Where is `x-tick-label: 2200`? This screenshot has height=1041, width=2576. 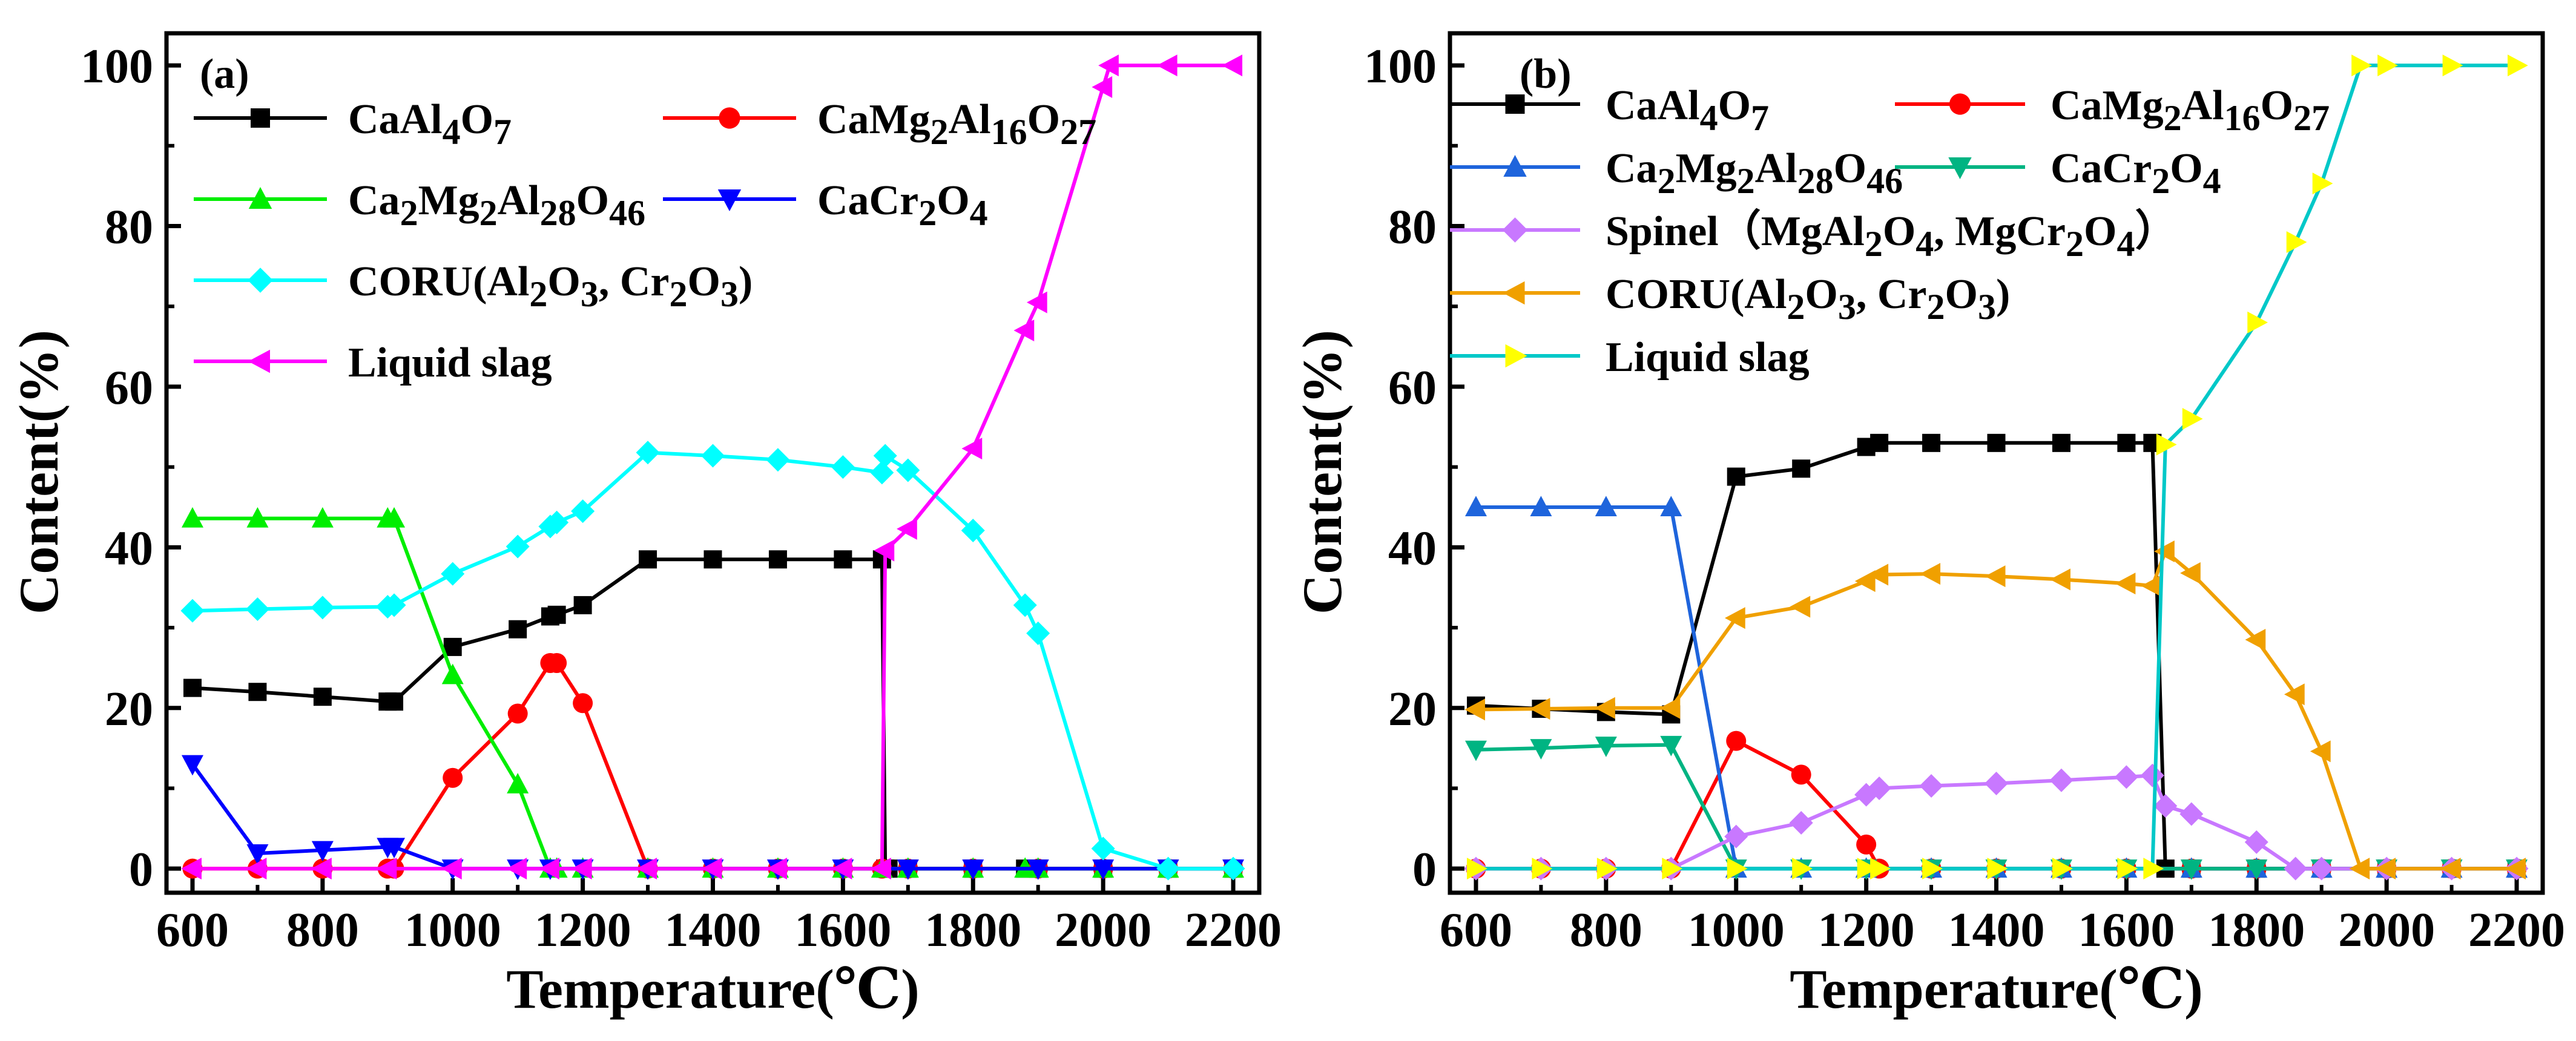 x-tick-label: 2200 is located at coordinates (1233, 930).